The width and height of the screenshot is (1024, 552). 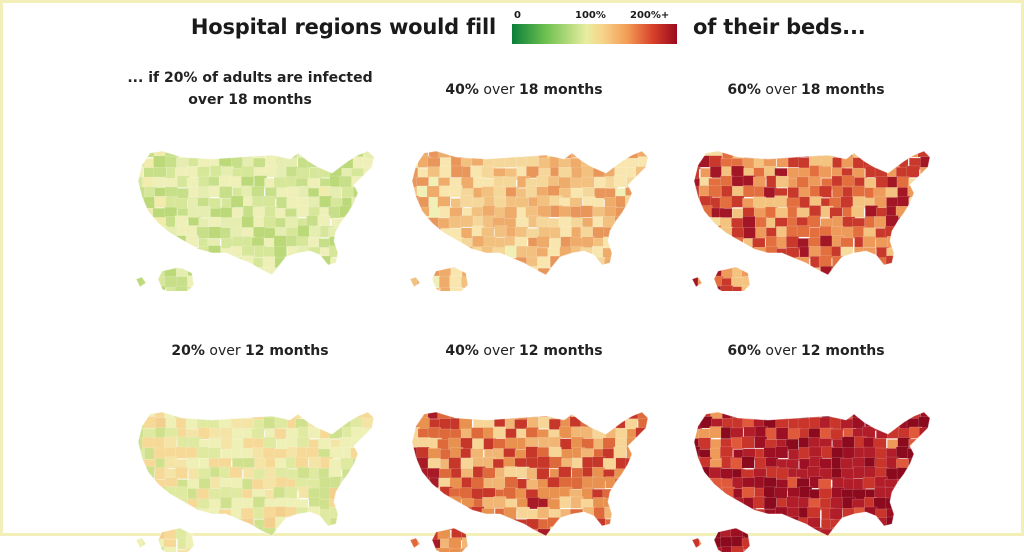 I want to click on map-panel-40pct-12mo: 40% over 12 months, so click(x=524, y=437).